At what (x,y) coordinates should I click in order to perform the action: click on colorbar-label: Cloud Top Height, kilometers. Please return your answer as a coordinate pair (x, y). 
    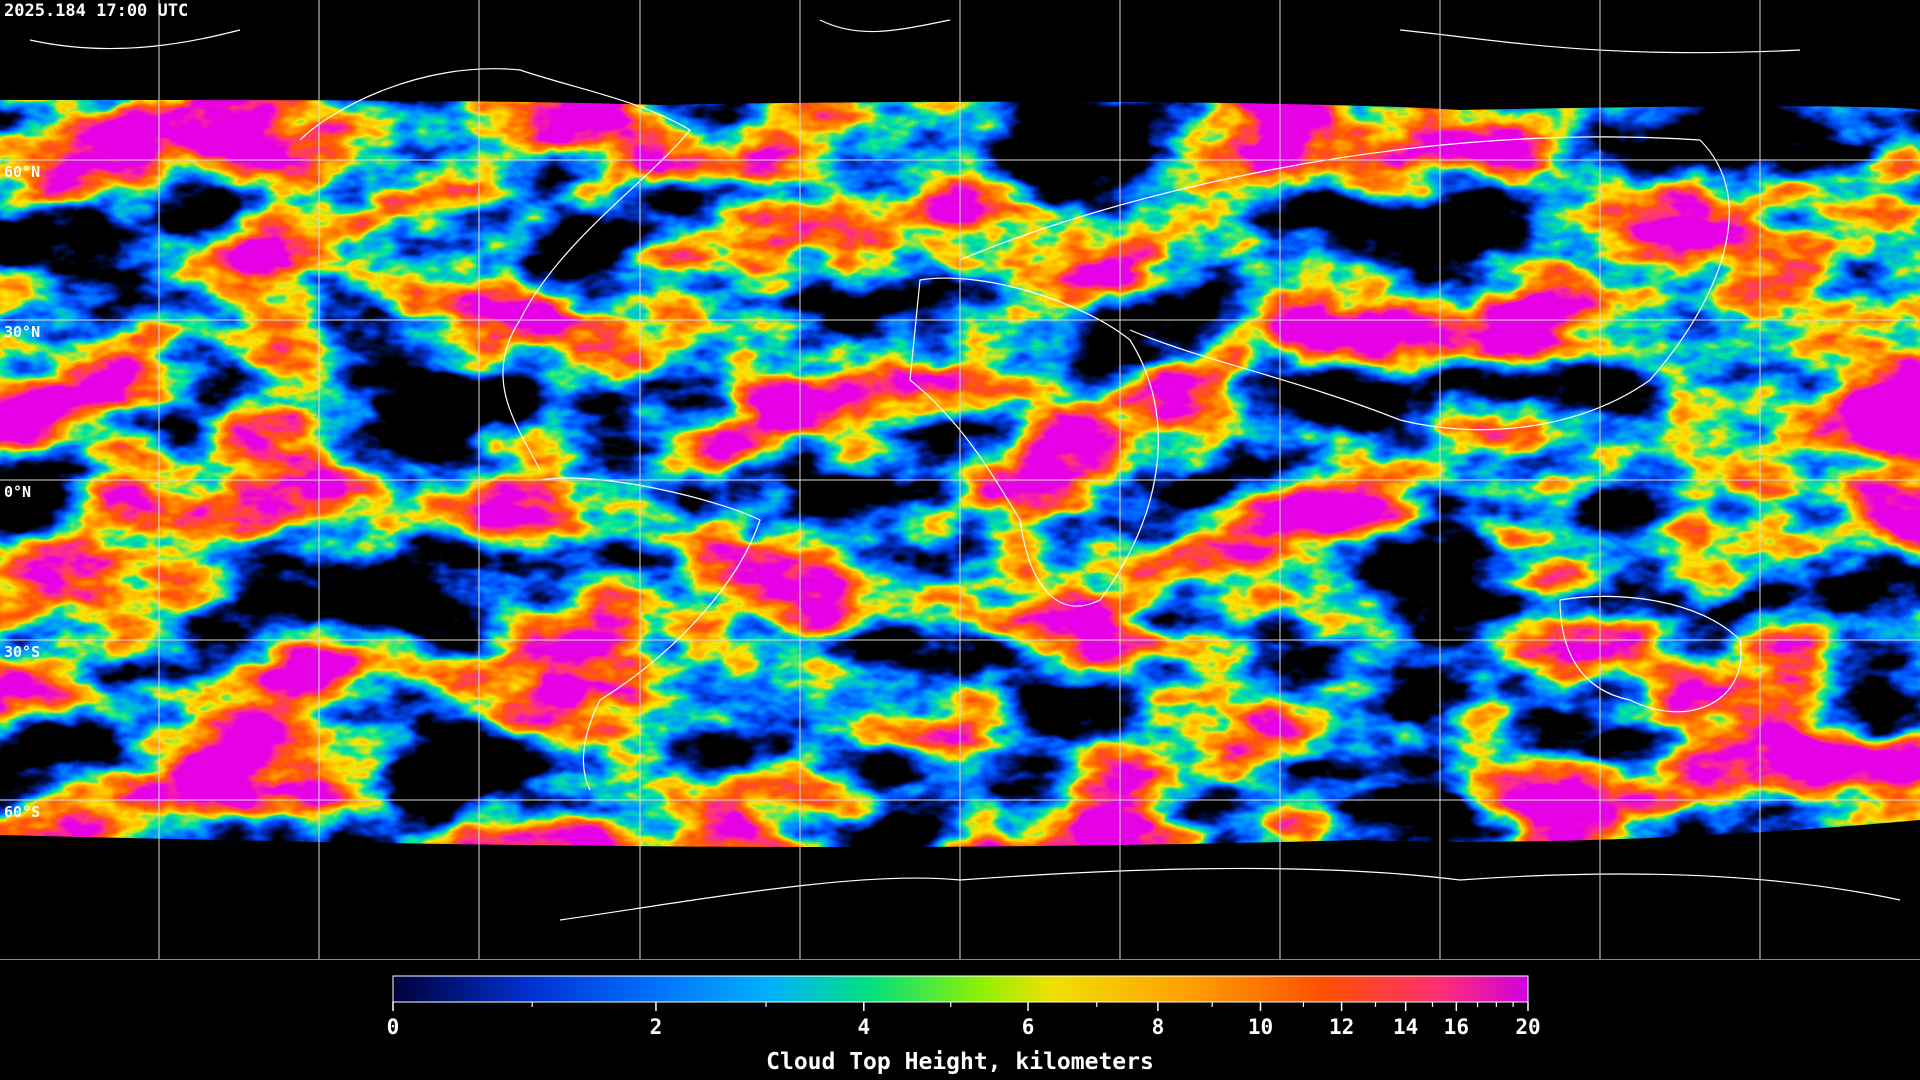
    Looking at the image, I should click on (960, 1062).